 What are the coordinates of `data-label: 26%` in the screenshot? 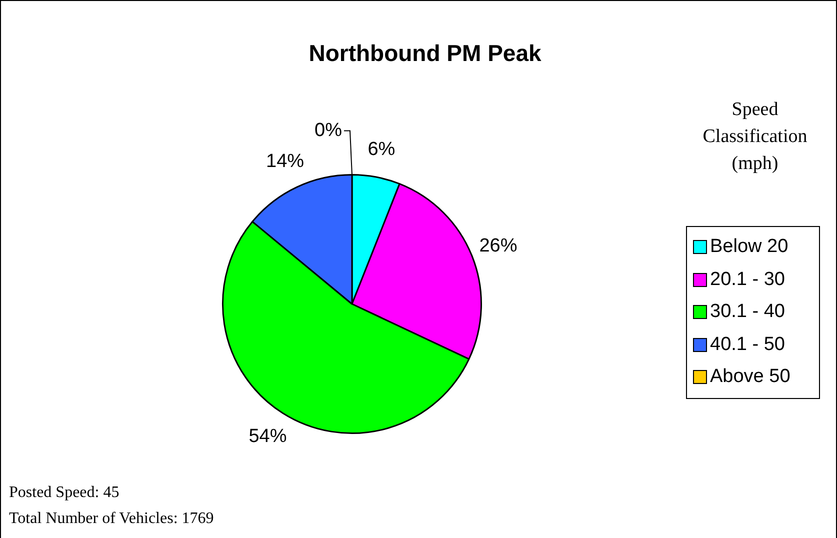 It's located at (498, 245).